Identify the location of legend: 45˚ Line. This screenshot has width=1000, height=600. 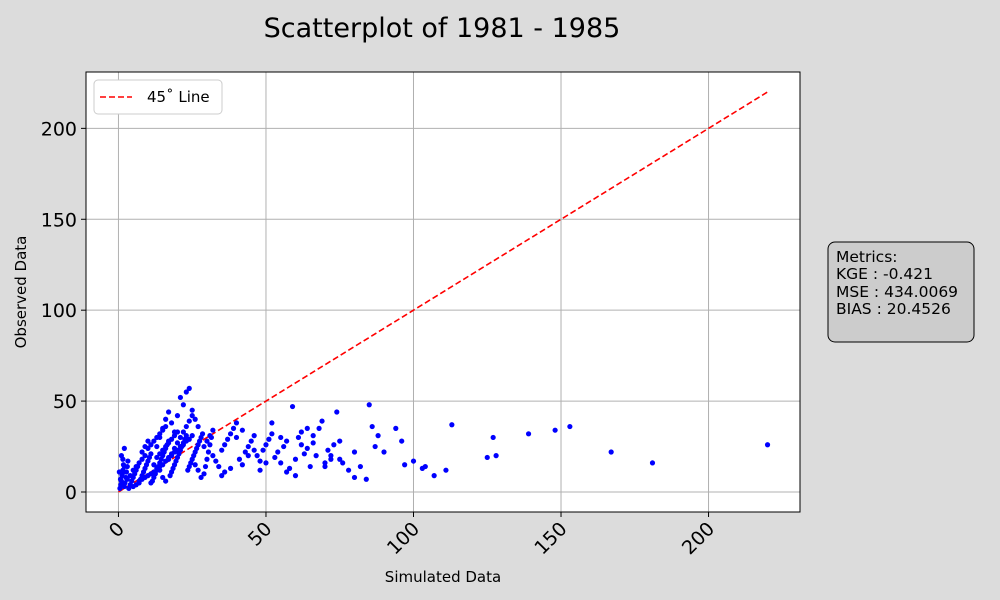
(158, 97).